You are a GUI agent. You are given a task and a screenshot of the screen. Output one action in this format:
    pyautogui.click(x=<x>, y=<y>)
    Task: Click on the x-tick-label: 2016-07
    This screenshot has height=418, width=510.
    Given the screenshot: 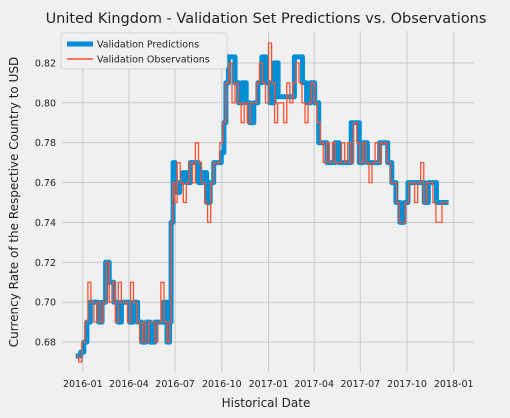 What is the action you would take?
    pyautogui.click(x=175, y=384)
    